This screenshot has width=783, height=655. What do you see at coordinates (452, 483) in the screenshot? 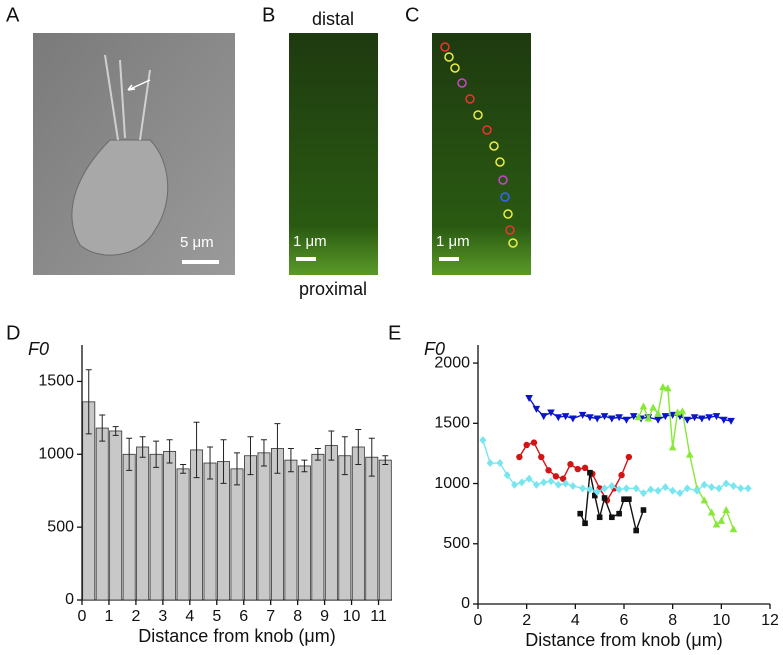
I see `y-tick-label: 1000` at bounding box center [452, 483].